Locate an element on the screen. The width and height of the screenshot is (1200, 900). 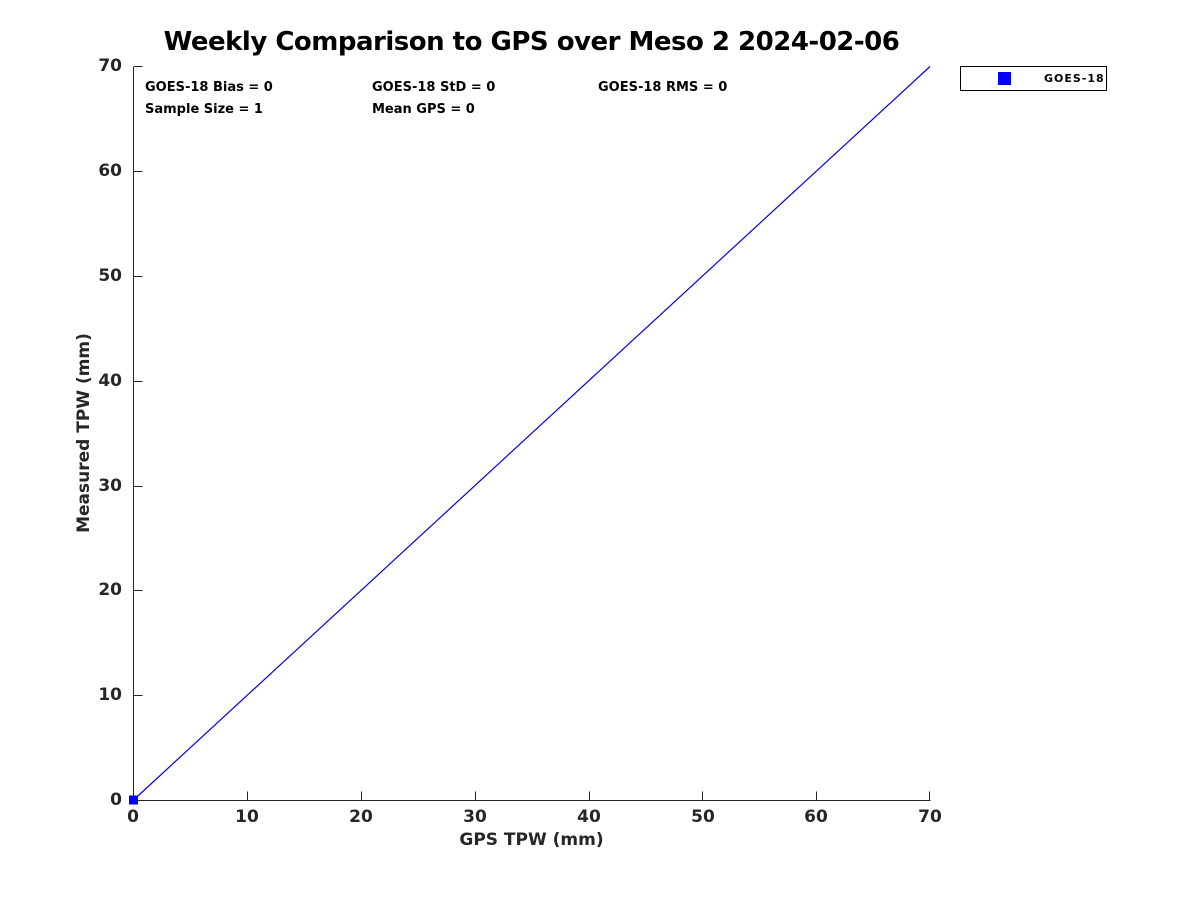
y-tick-marks is located at coordinates (138, 433).